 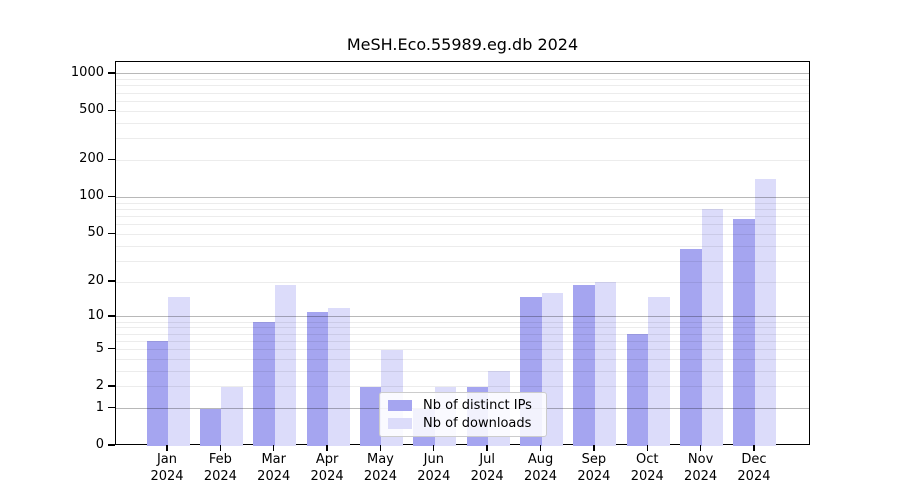 I want to click on x-tick-label-sep: Sep 2024, so click(x=594, y=468).